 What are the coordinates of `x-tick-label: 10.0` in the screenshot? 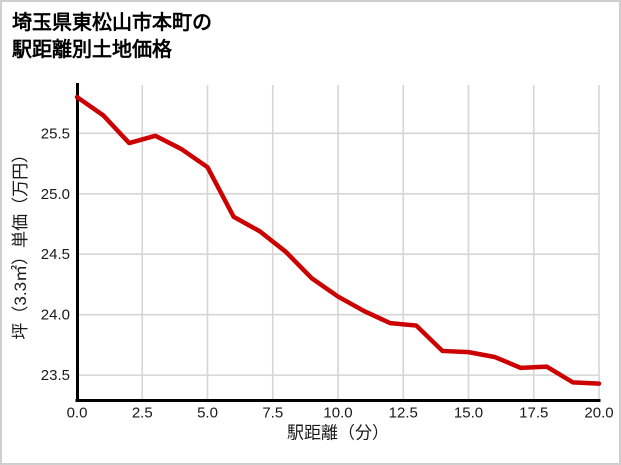 It's located at (337, 413).